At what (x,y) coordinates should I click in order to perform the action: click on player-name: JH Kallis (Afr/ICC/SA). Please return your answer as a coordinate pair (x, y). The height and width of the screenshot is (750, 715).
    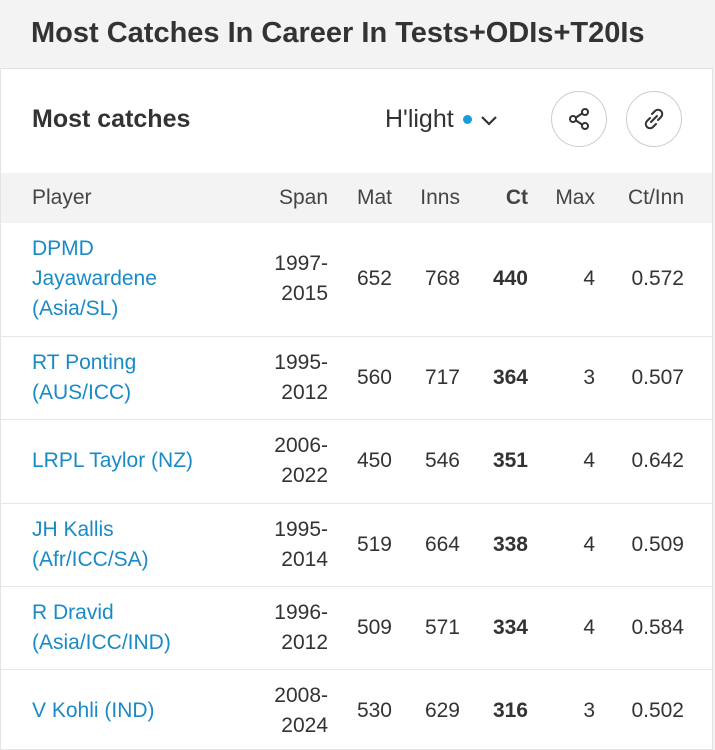
    Looking at the image, I should click on (122, 545).